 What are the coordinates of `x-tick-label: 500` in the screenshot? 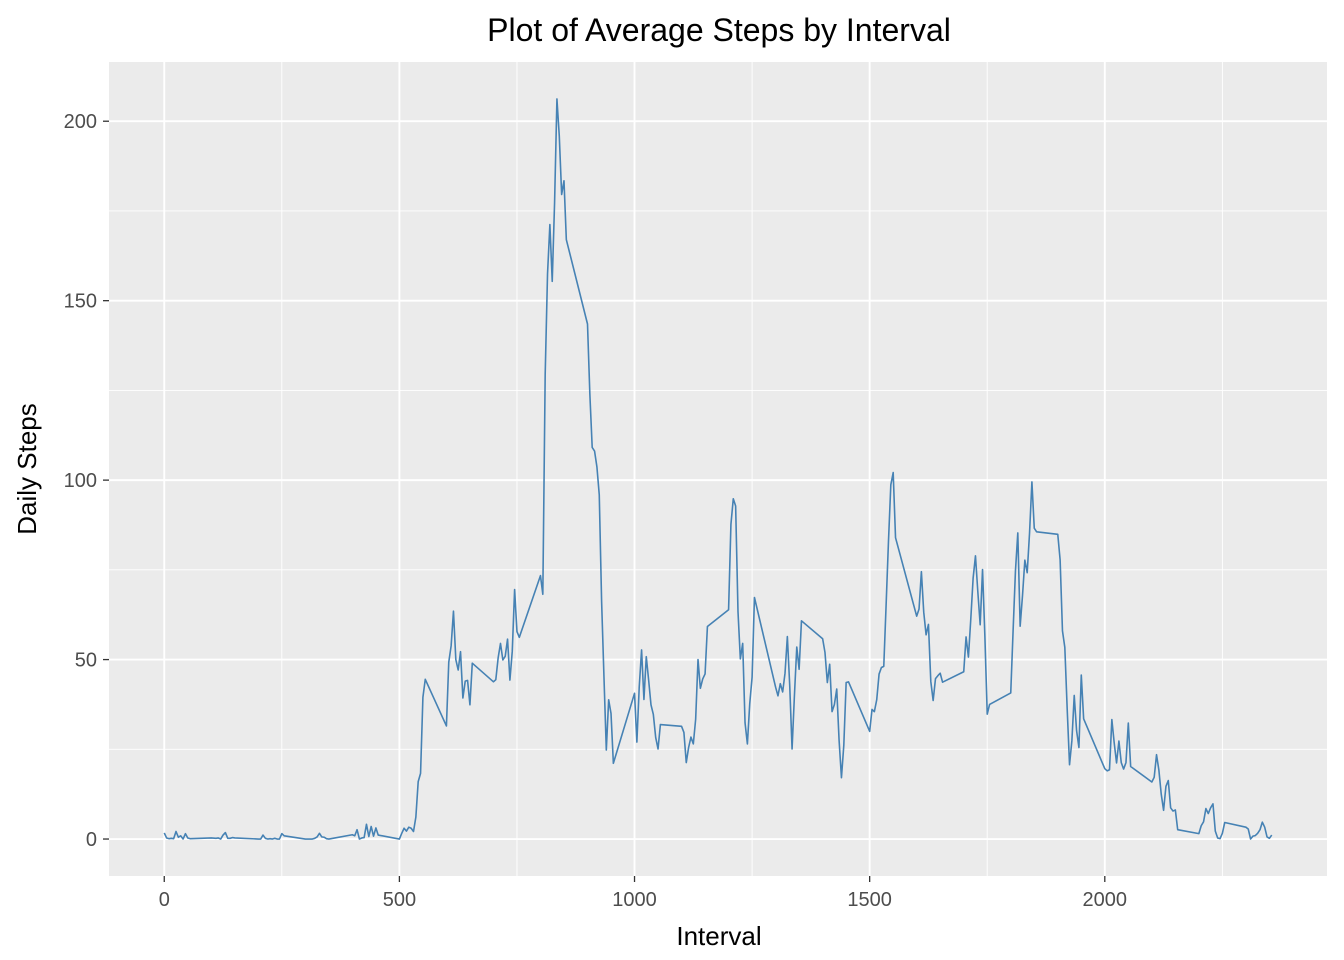 It's located at (399, 900).